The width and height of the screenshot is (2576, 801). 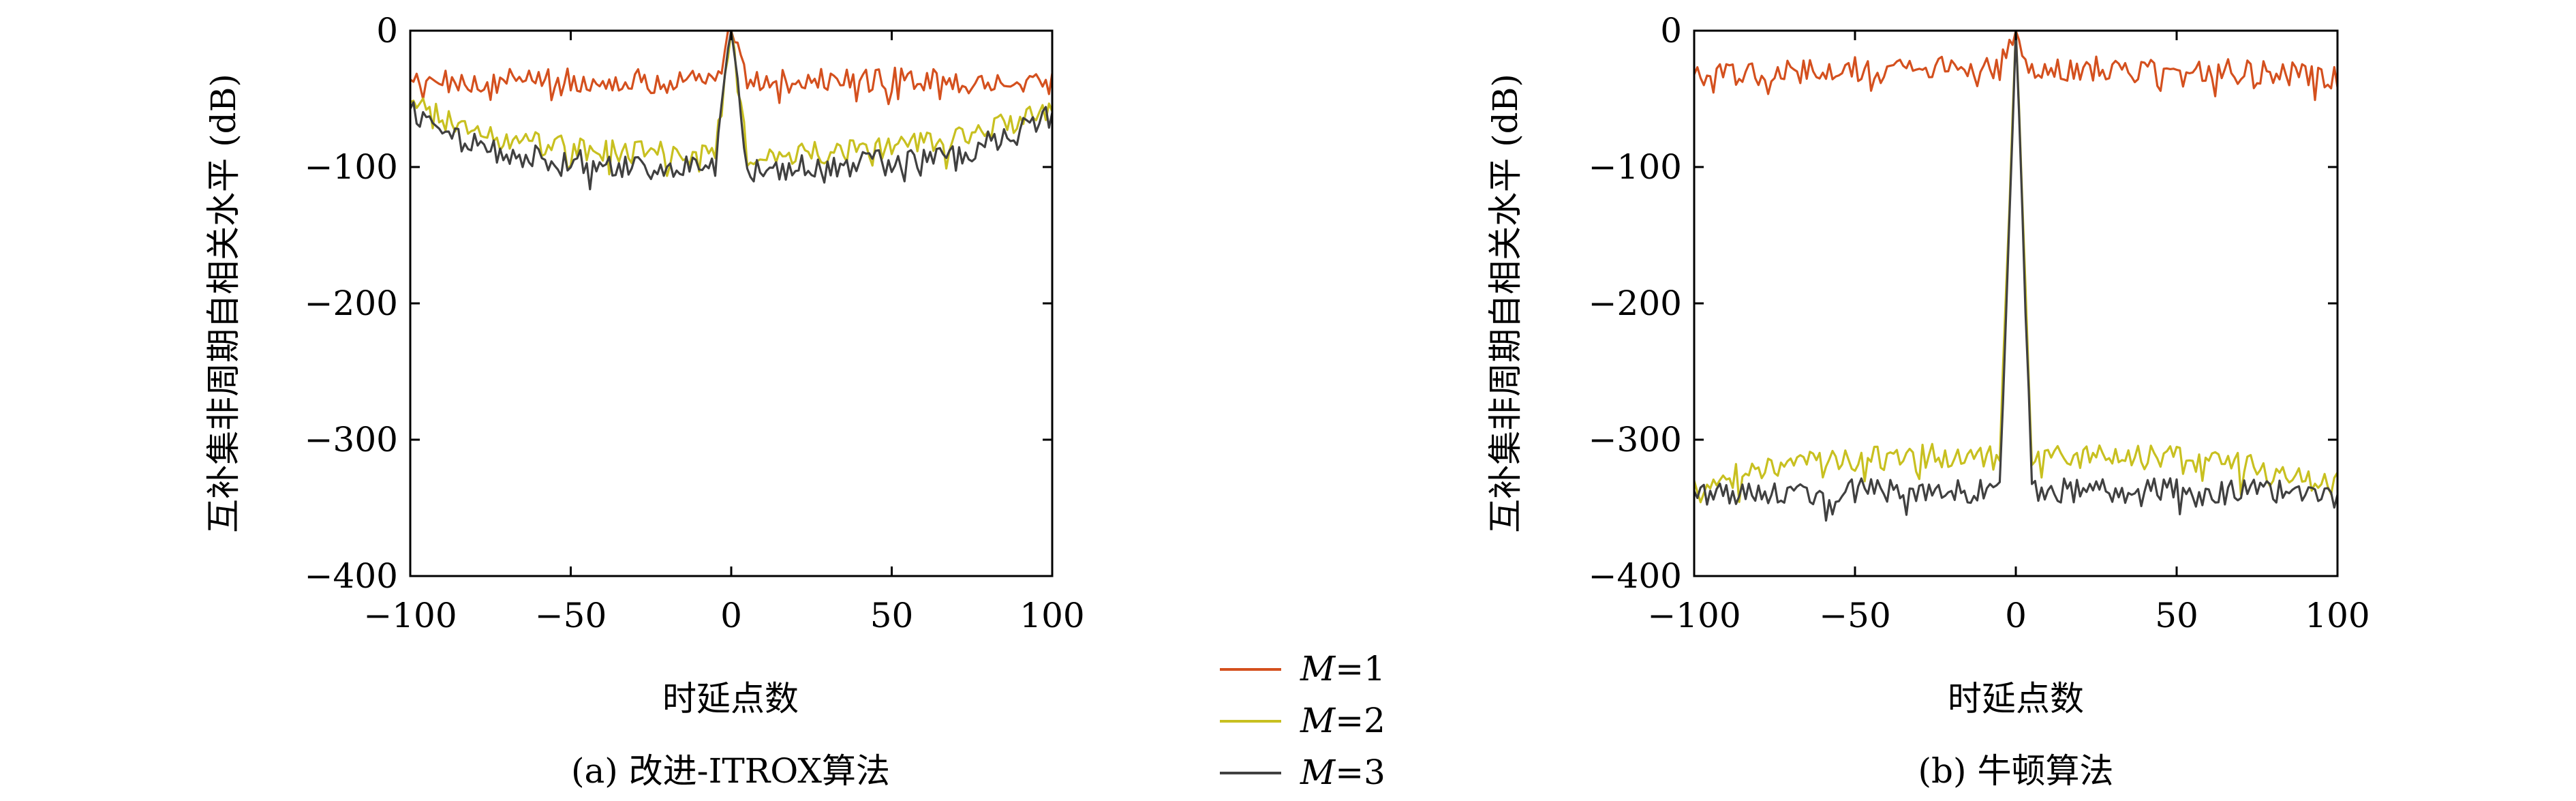 I want to click on legend-var-m2: M, so click(x=1318, y=720).